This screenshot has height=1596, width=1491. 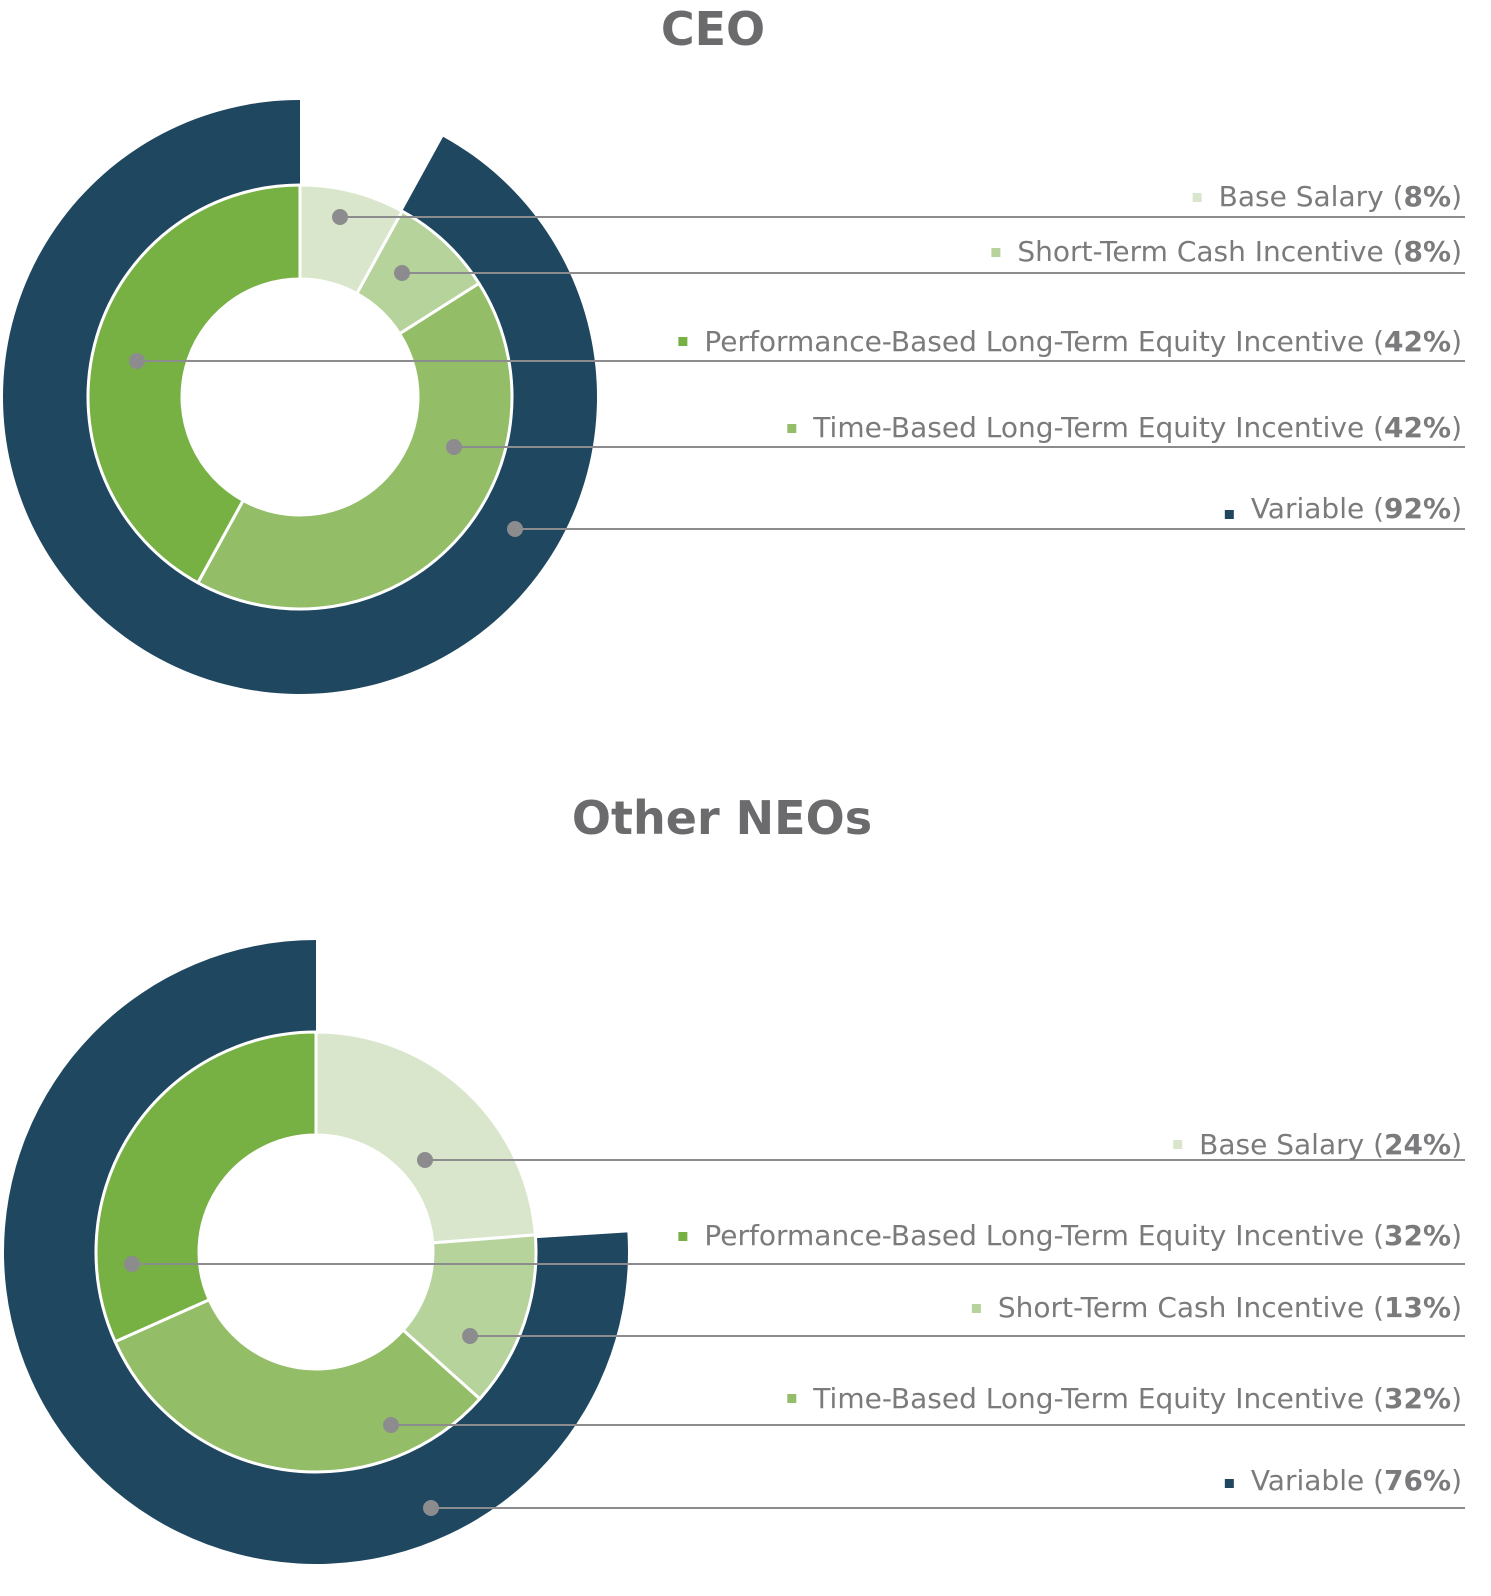 I want to click on ceo-variable-legend-marker, so click(x=1229, y=514).